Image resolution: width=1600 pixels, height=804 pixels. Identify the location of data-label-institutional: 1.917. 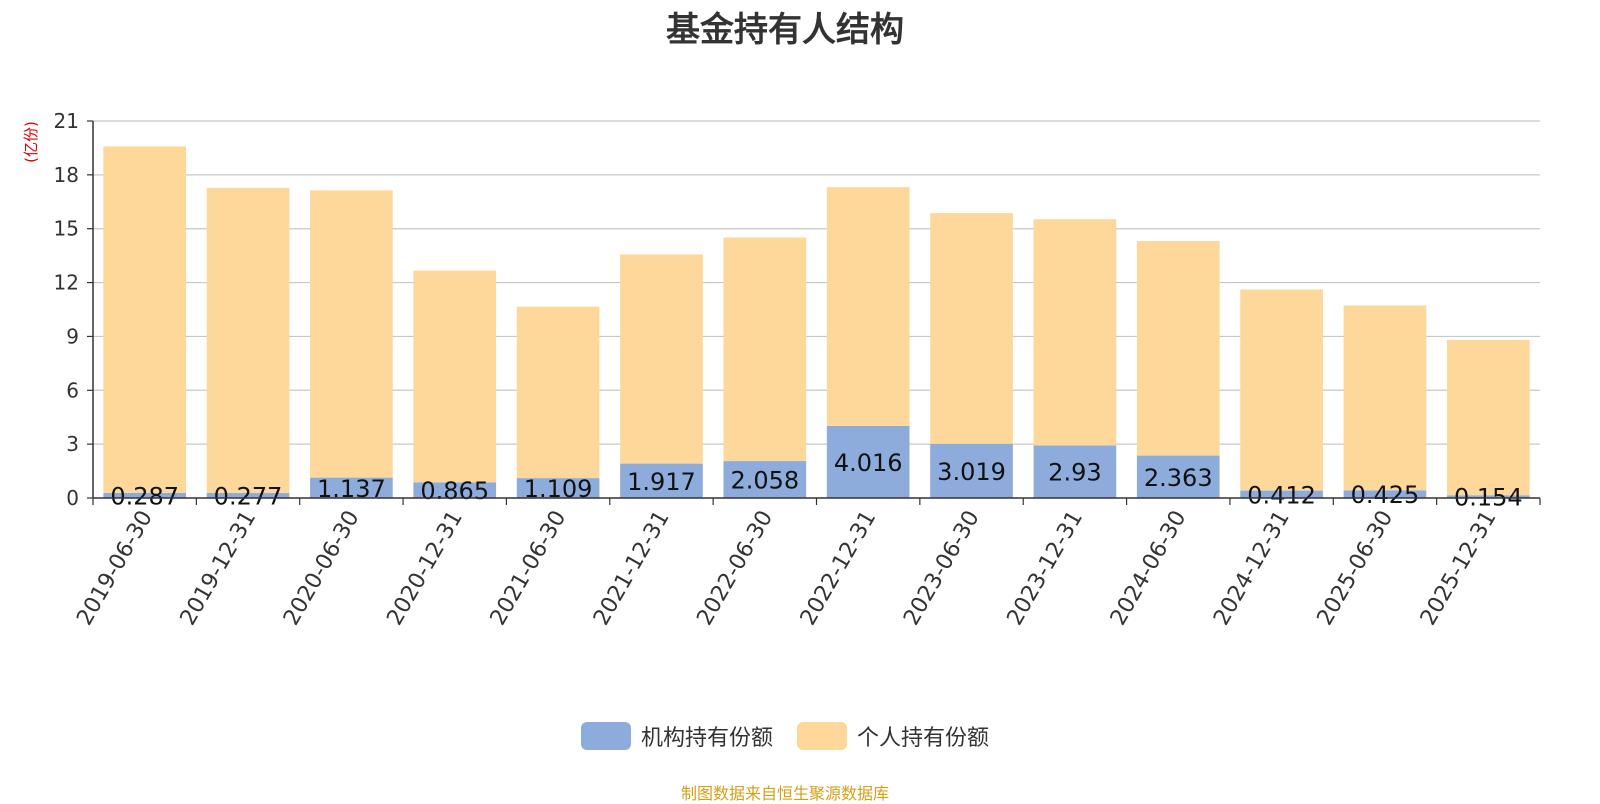
(661, 482).